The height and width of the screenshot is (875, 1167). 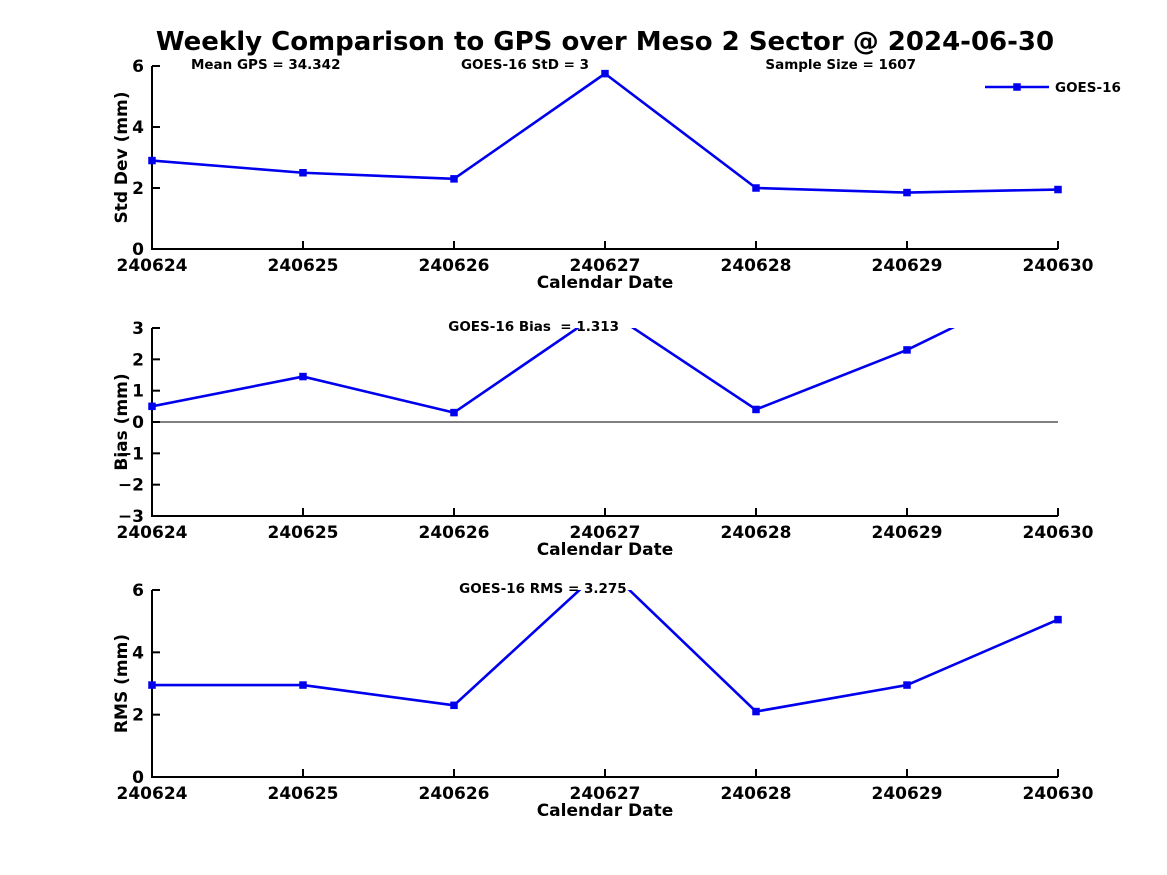 What do you see at coordinates (131, 486) in the screenshot?
I see `y-tick-label: −2` at bounding box center [131, 486].